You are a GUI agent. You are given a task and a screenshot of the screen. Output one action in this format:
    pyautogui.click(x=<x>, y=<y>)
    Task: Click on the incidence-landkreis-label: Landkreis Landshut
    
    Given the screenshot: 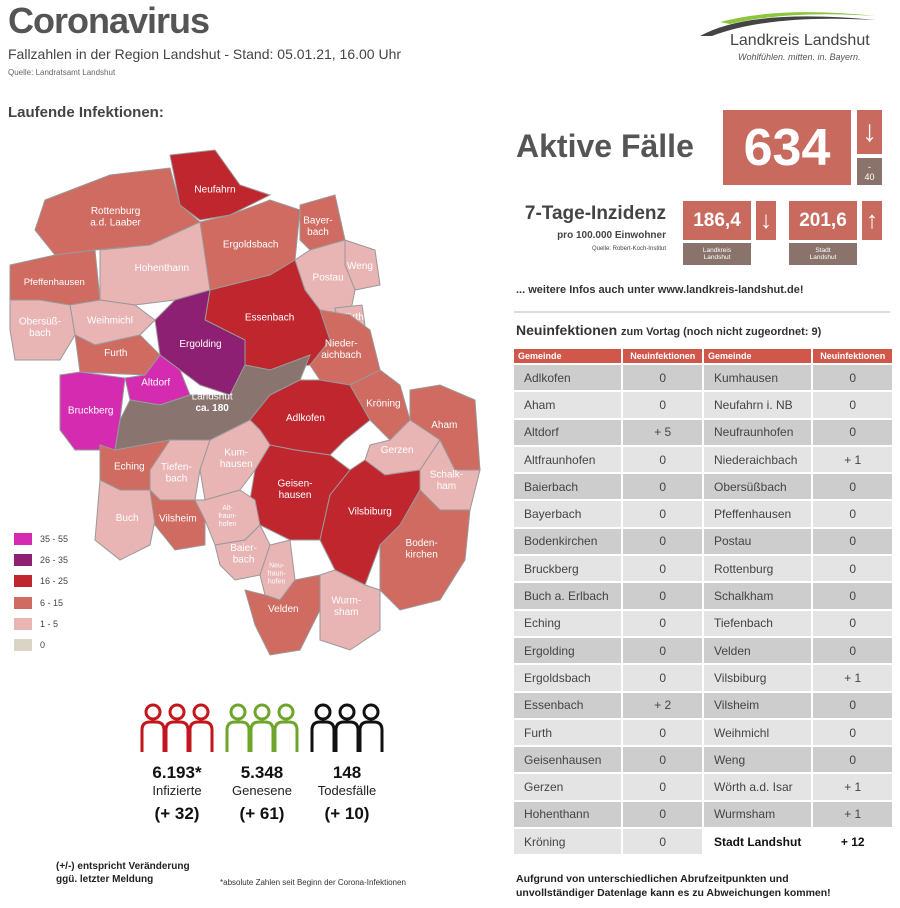 What is the action you would take?
    pyautogui.click(x=717, y=254)
    